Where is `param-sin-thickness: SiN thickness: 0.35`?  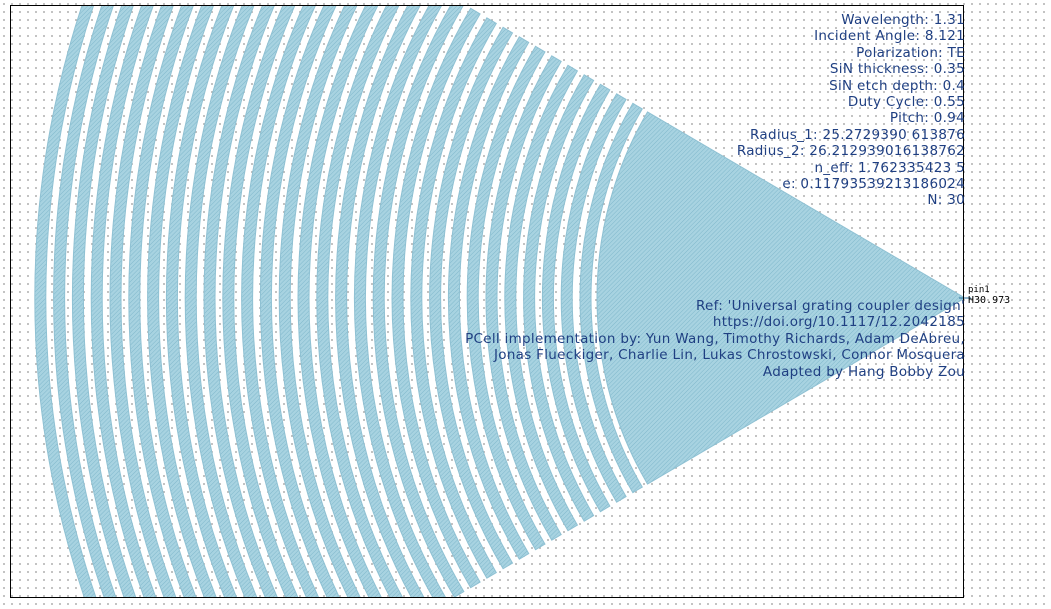
param-sin-thickness: SiN thickness: 0.35 is located at coordinates (897, 69).